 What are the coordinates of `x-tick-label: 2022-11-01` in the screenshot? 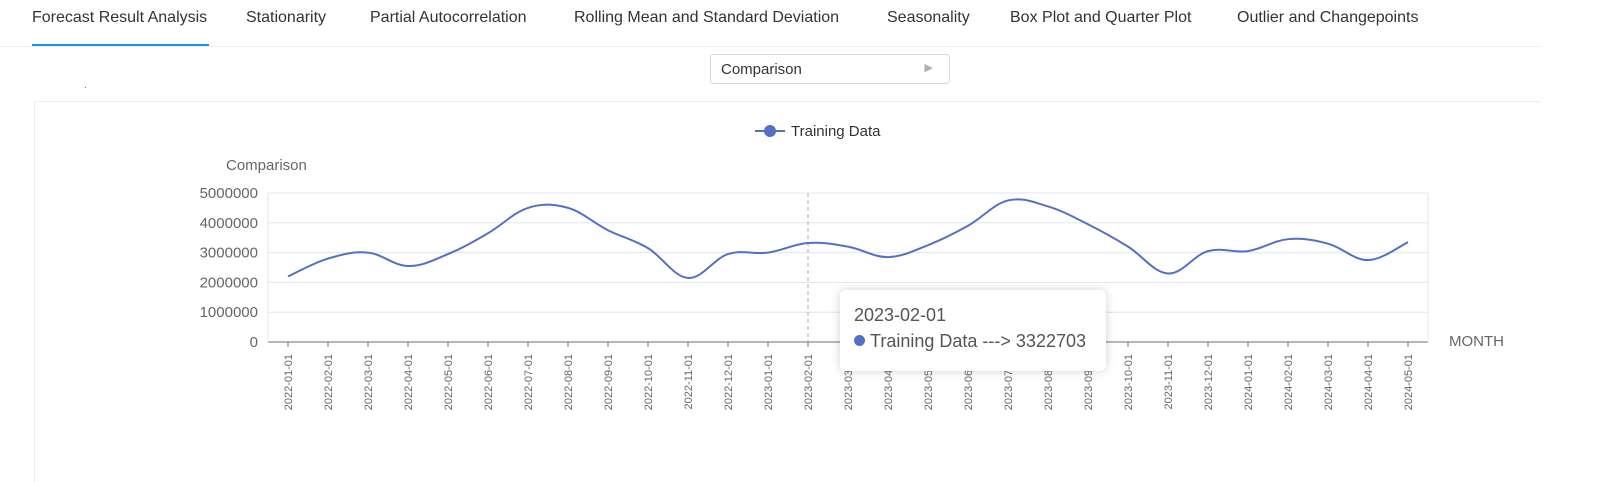 It's located at (689, 381).